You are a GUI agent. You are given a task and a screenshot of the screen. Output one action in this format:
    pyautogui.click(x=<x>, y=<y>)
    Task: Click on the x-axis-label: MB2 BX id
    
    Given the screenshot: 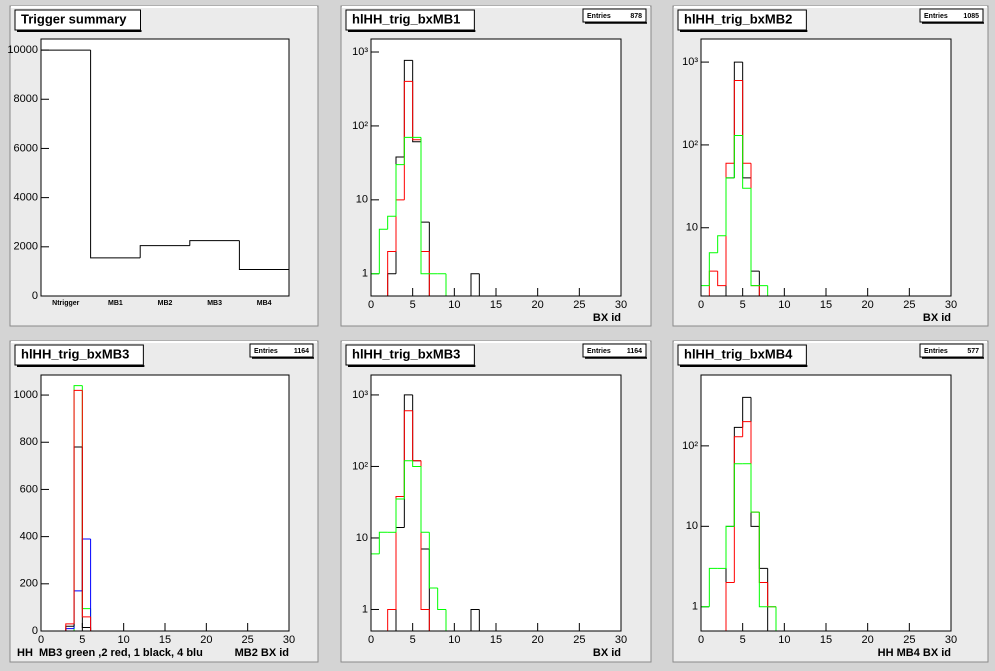 What is the action you would take?
    pyautogui.click(x=262, y=653)
    